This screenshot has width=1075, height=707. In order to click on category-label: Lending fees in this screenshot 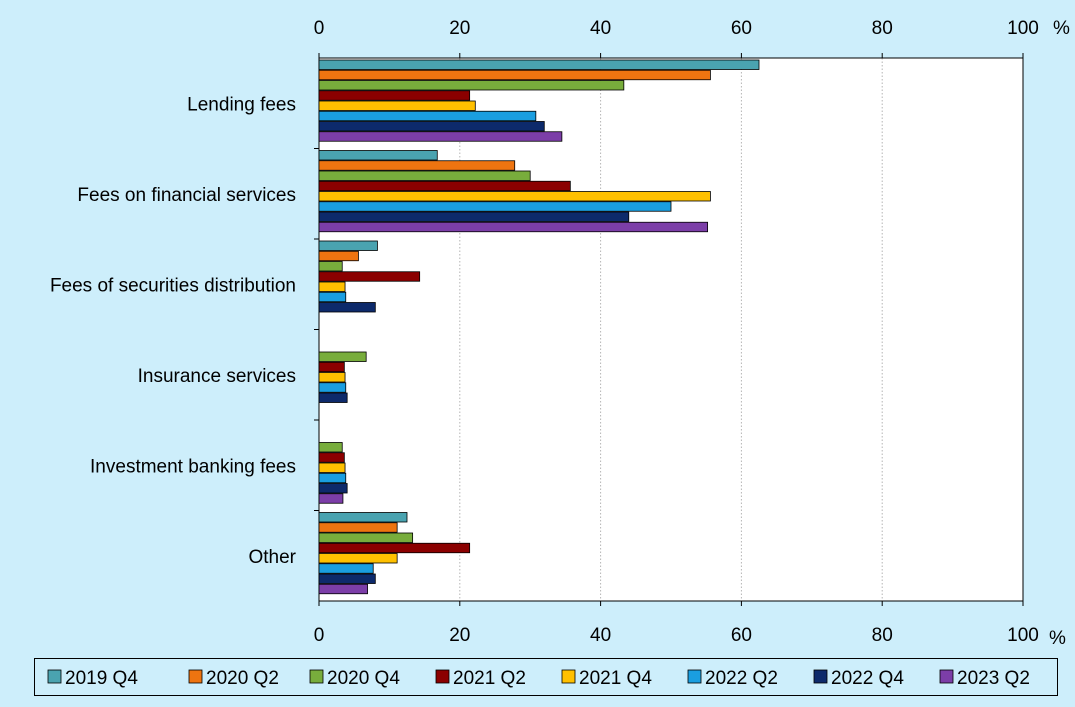, I will do `click(241, 104)`.